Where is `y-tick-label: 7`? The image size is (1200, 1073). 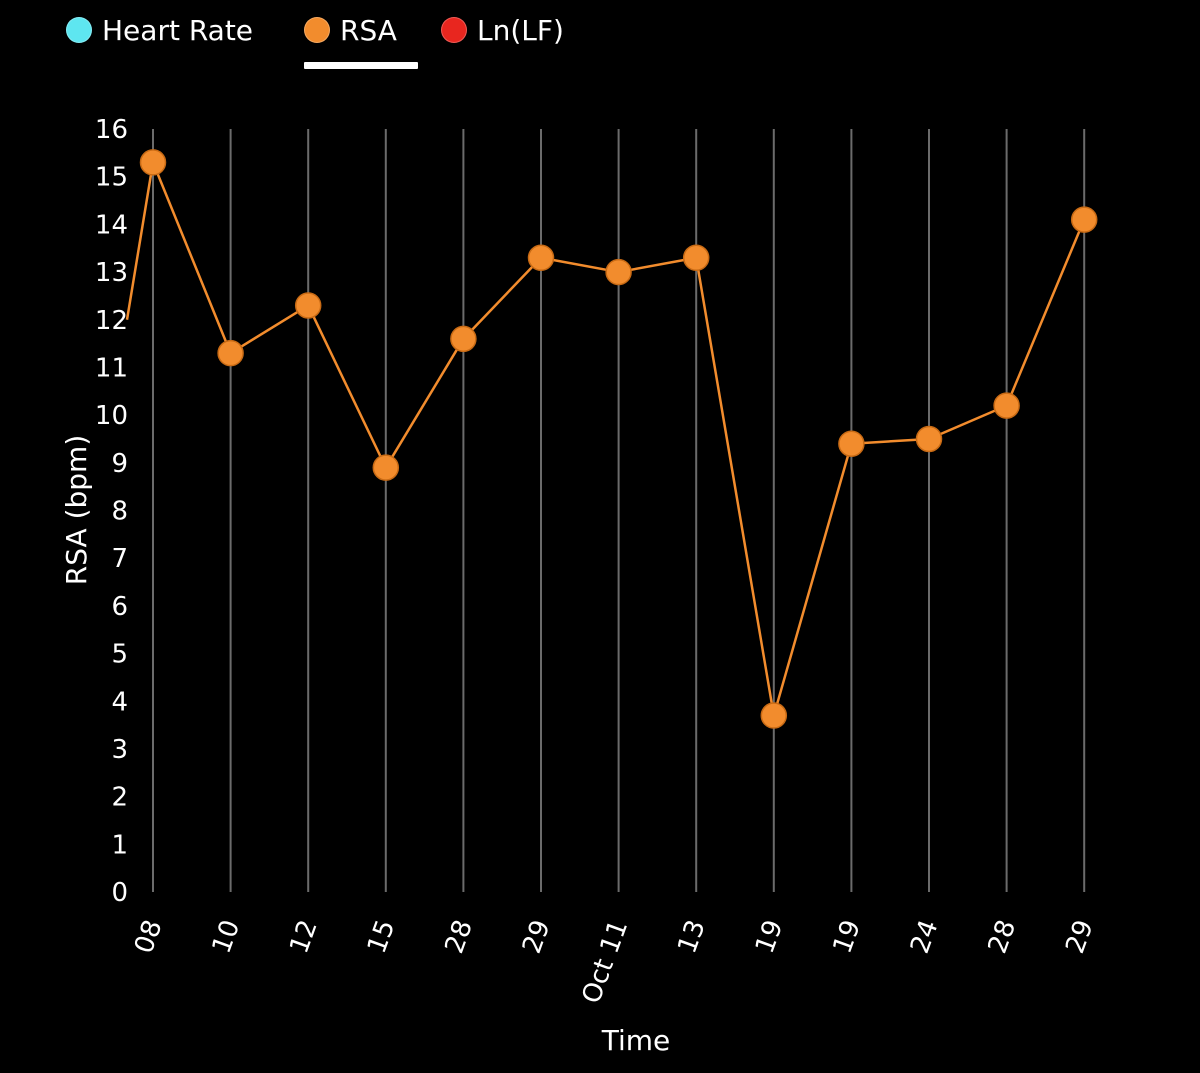 y-tick-label: 7 is located at coordinates (119, 559).